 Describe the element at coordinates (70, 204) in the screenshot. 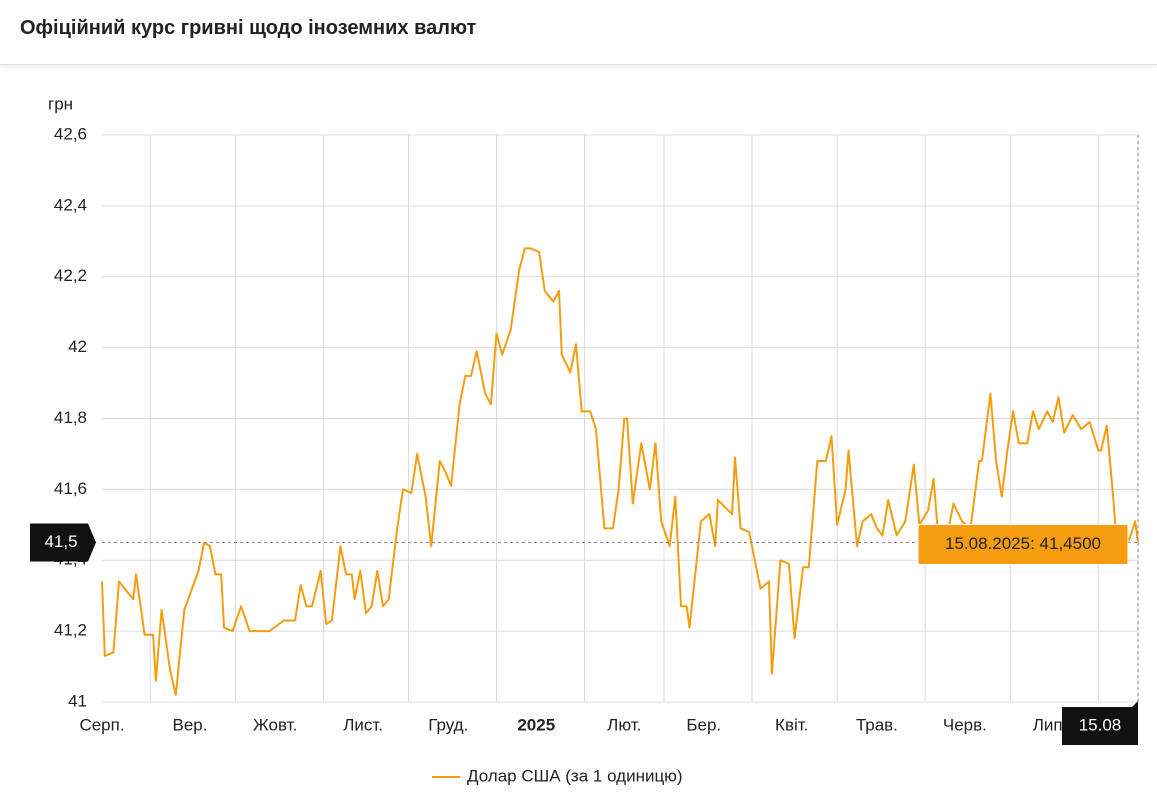

I see `y-tick-label: 42,4` at that location.